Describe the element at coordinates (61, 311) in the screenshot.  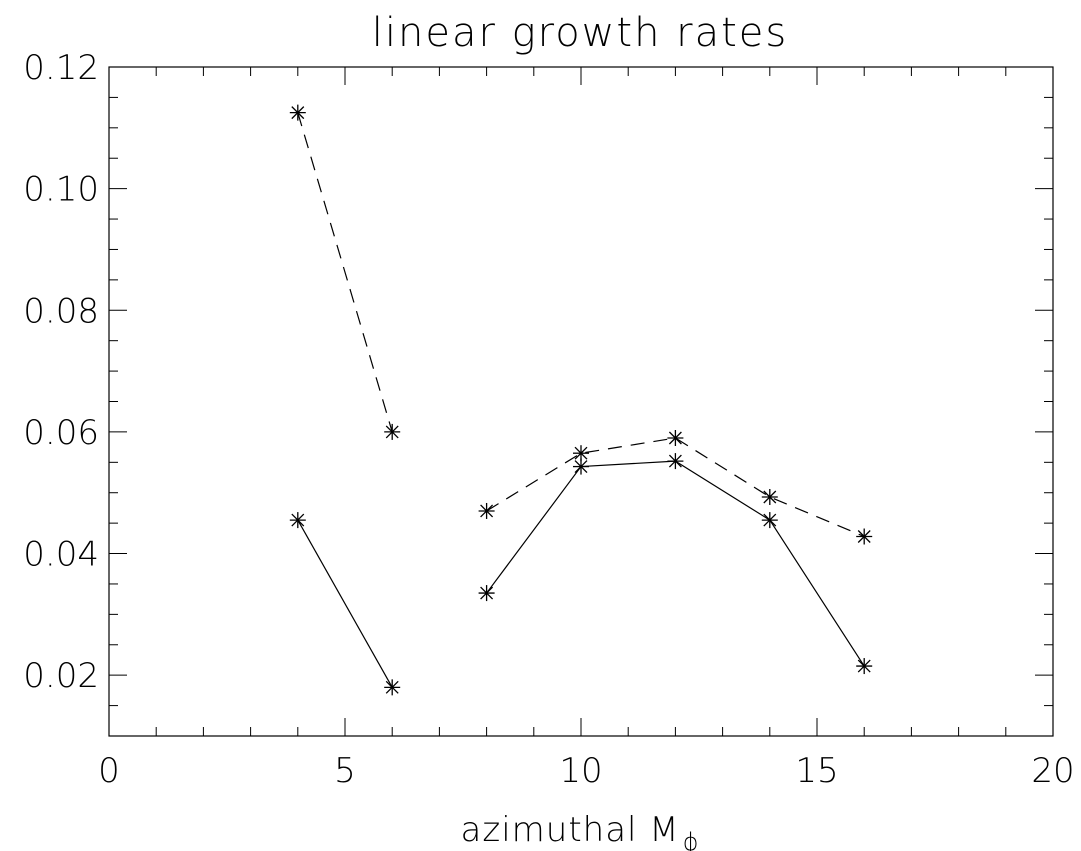
I see `y-tick-label: 0.08` at that location.